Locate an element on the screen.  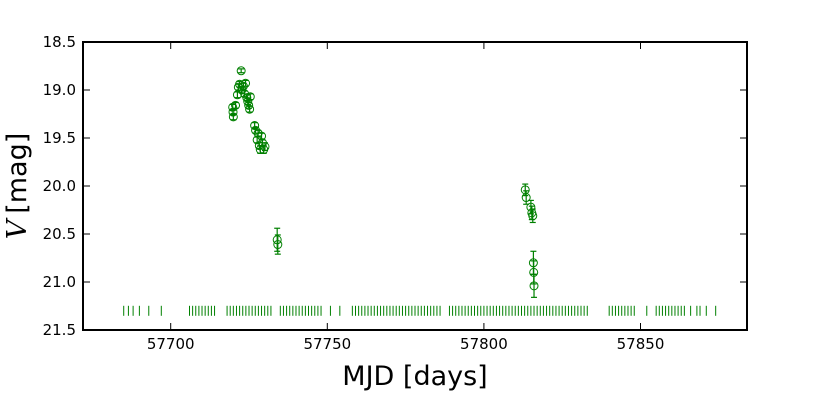
y-tick-label: 20.5 is located at coordinates (59, 234).